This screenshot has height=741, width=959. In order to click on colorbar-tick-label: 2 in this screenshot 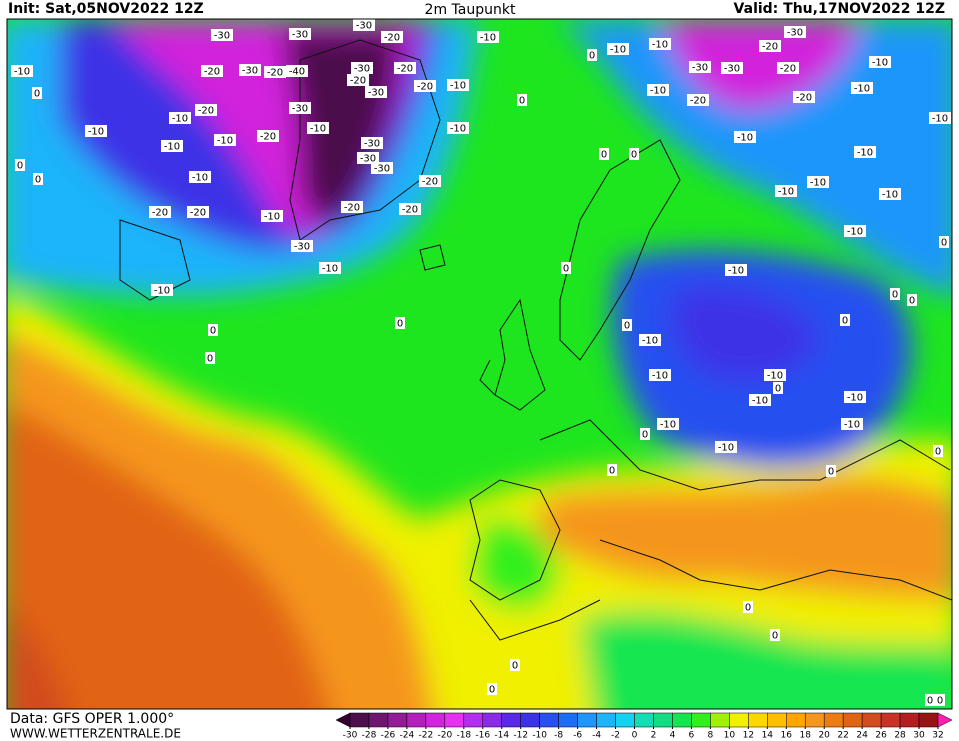, I will do `click(654, 736)`.